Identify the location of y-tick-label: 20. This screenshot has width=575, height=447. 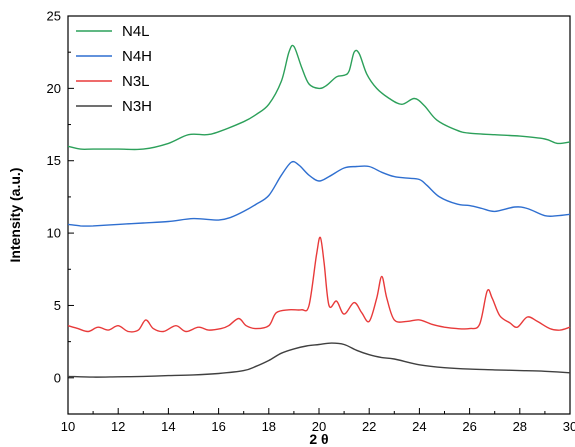
(54, 88).